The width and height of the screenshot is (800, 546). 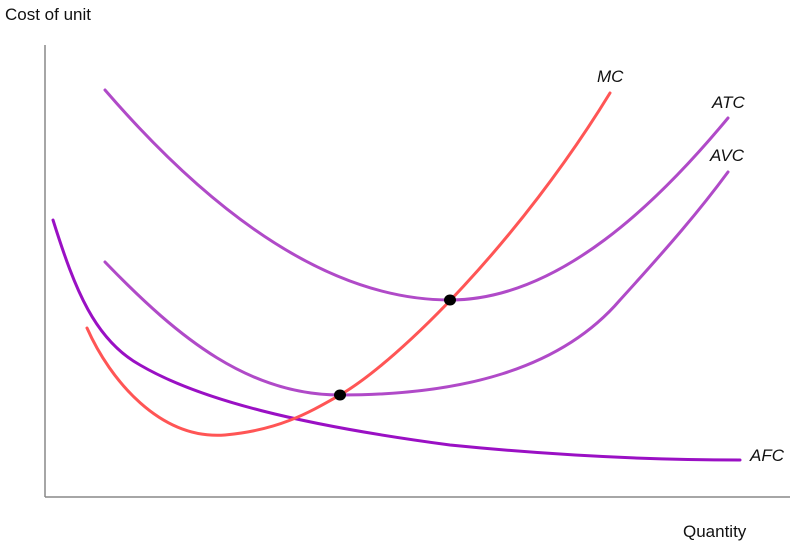 I want to click on curve-label: ATC, so click(x=728, y=102).